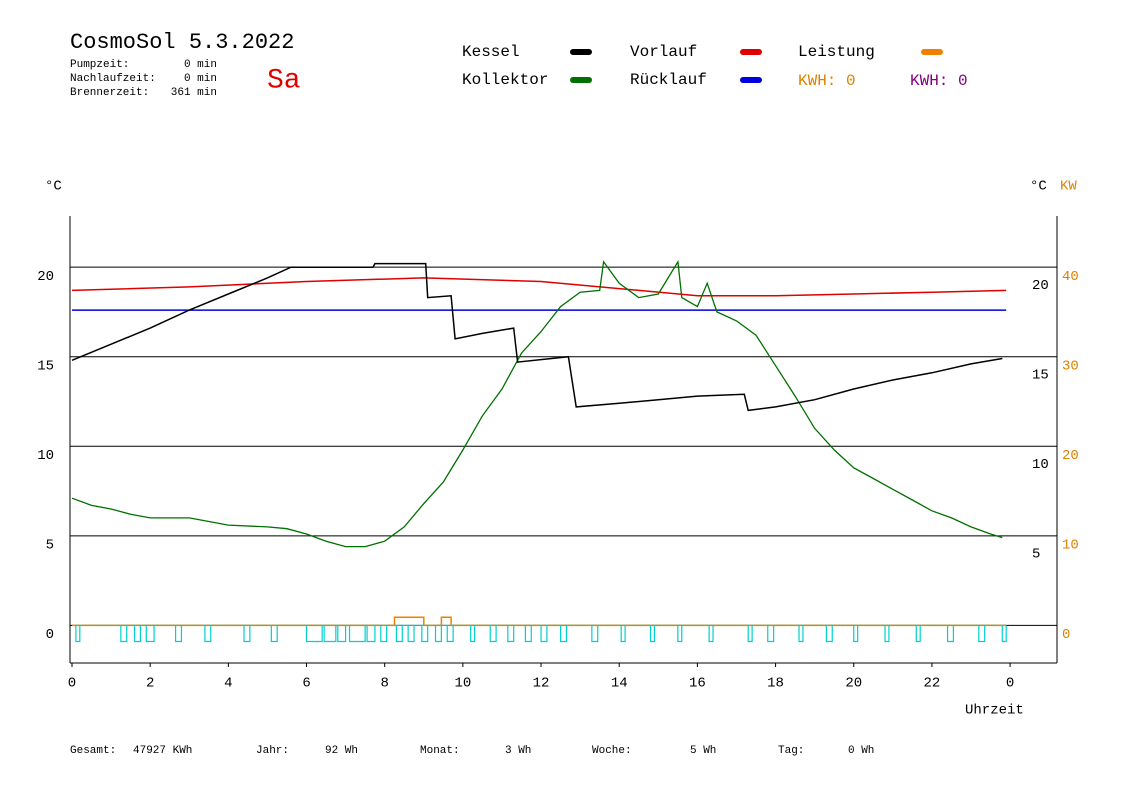 Image resolution: width=1148 pixels, height=812 pixels. What do you see at coordinates (272, 751) in the screenshot?
I see `footer-label: Jahr:` at bounding box center [272, 751].